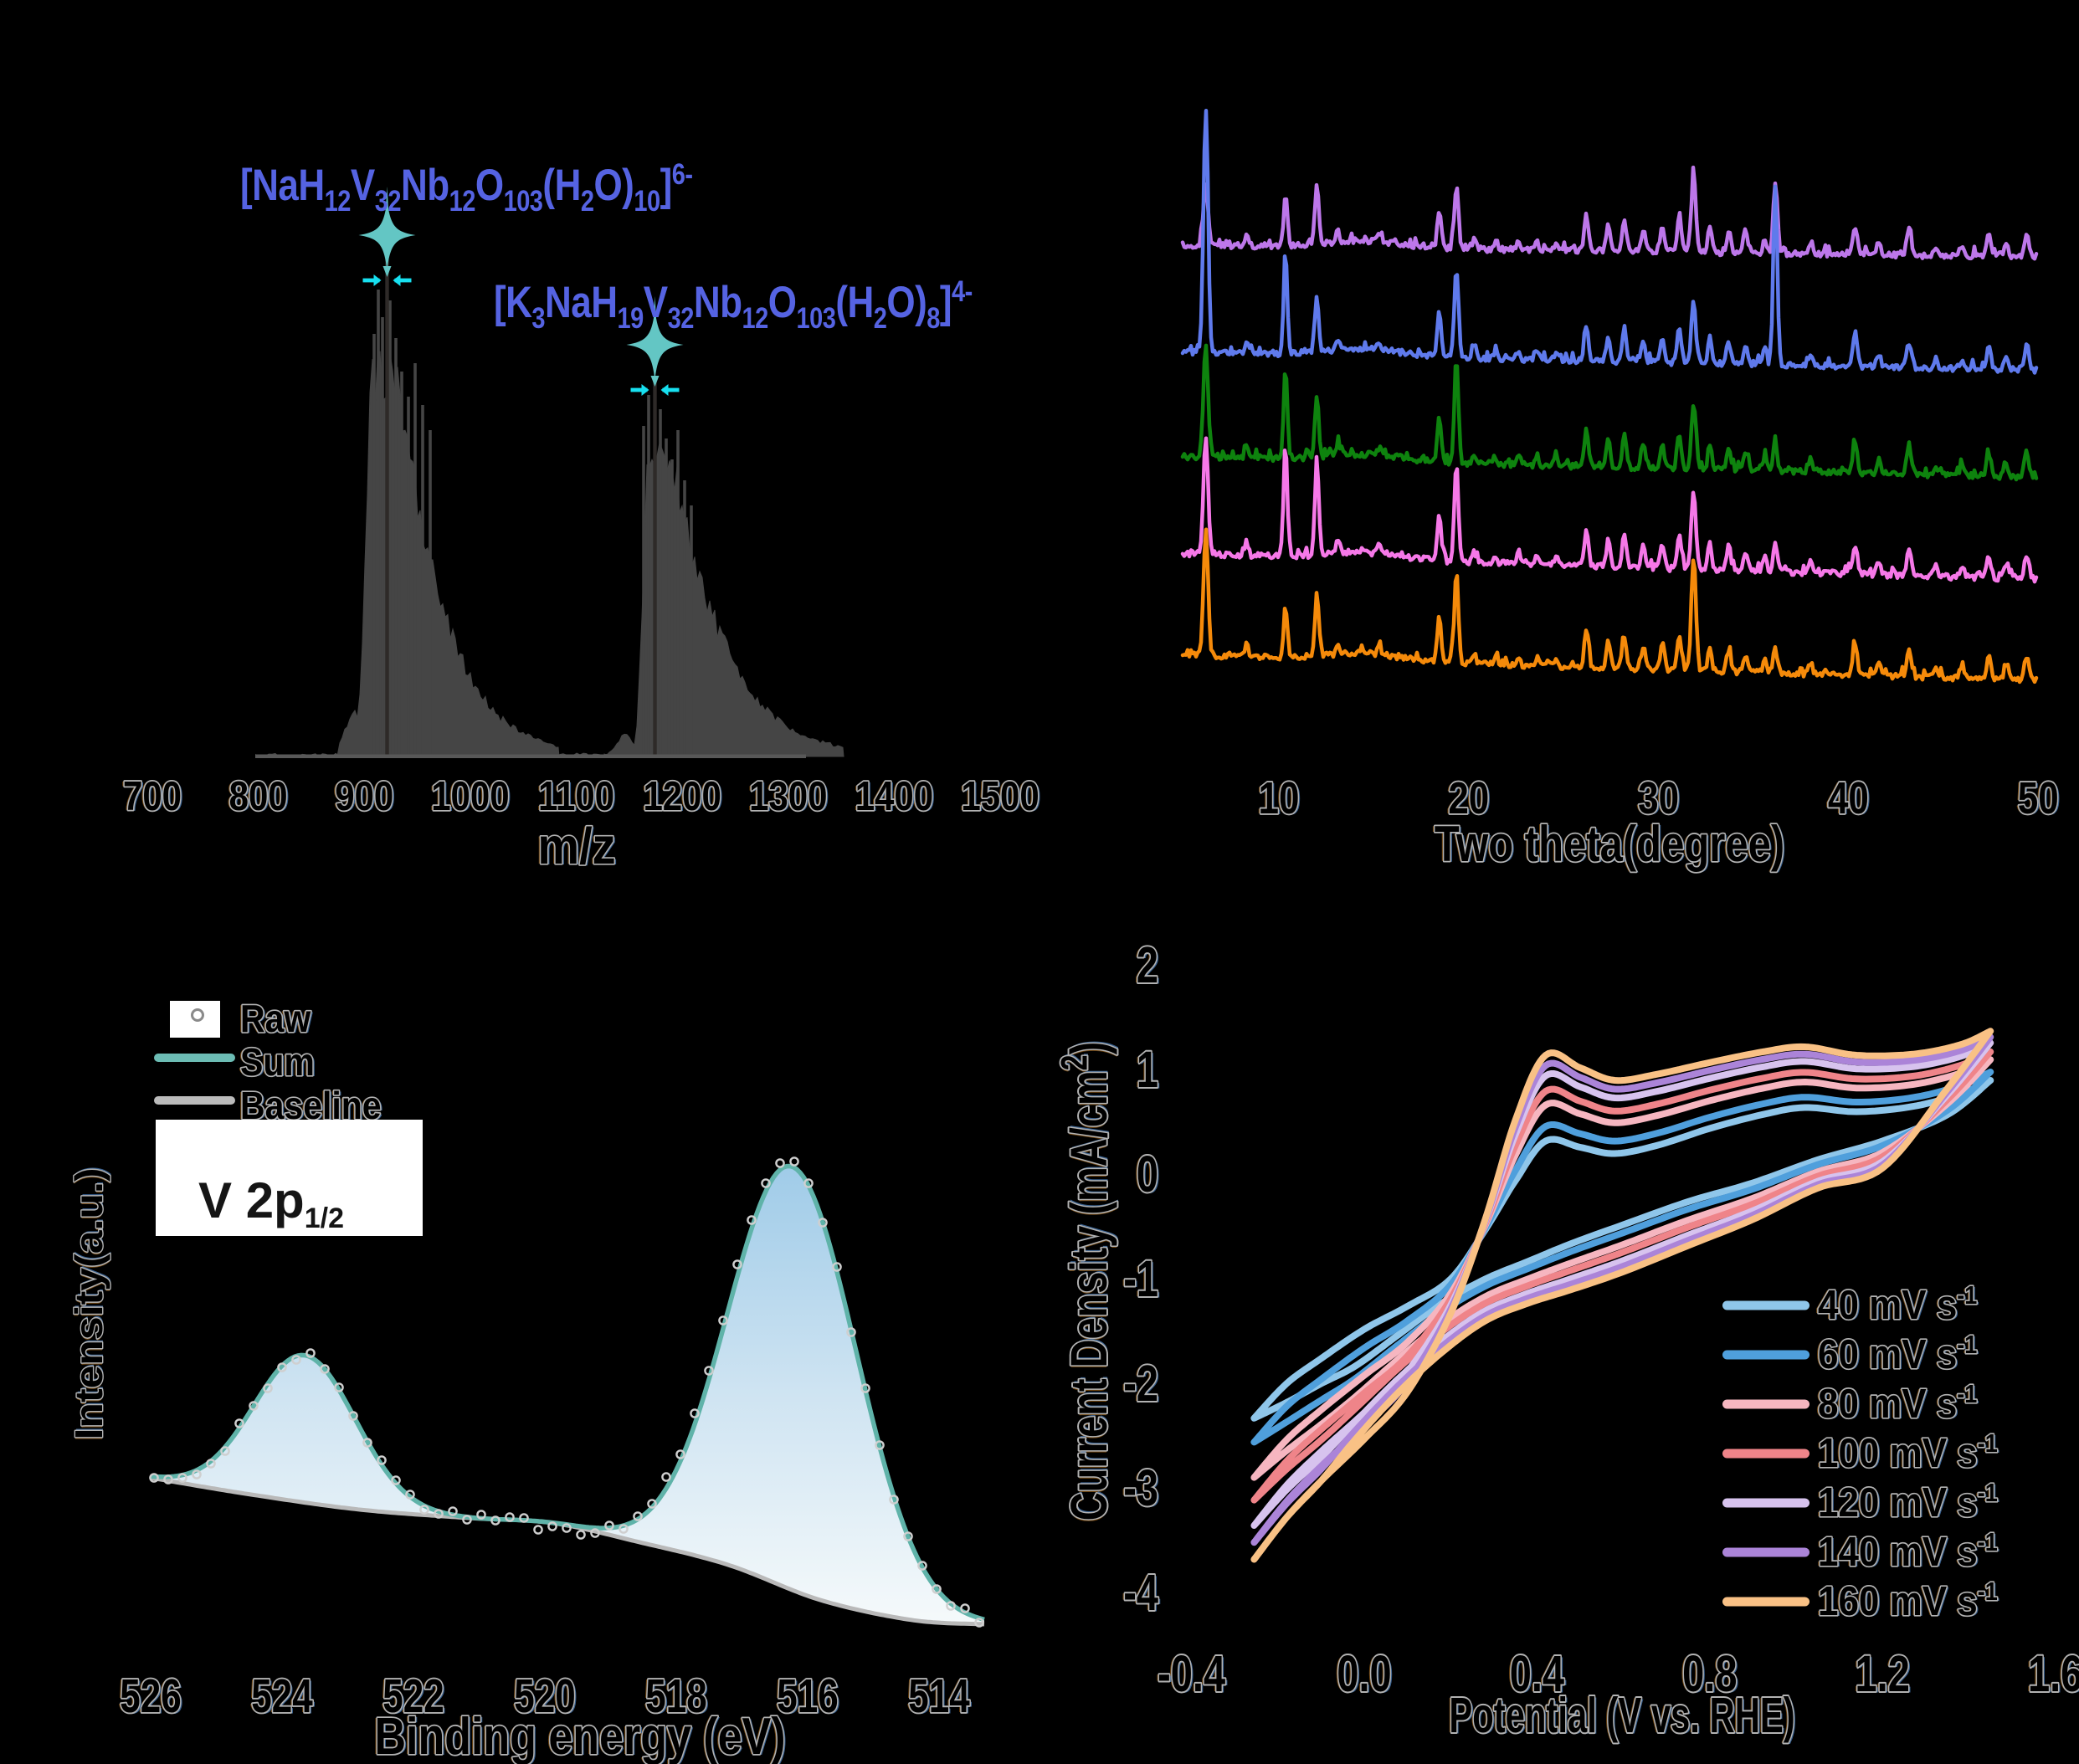 The height and width of the screenshot is (1764, 2079). What do you see at coordinates (413, 1696) in the screenshot?
I see `svg-text: 522` at bounding box center [413, 1696].